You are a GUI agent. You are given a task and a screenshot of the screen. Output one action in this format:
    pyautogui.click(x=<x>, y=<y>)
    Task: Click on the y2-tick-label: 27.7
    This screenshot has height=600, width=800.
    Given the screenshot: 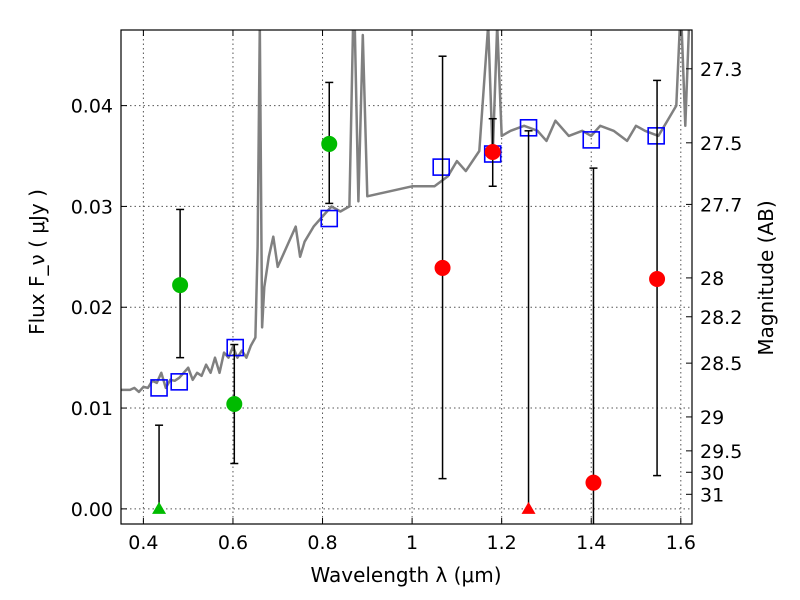 What is the action you would take?
    pyautogui.click(x=721, y=205)
    